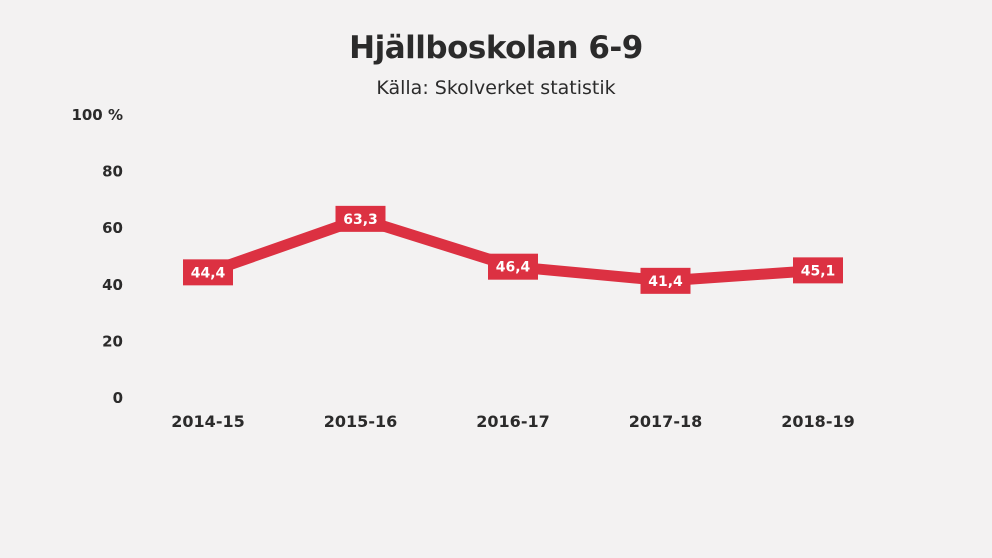  I want to click on y-tick-label: 80, so click(112, 172).